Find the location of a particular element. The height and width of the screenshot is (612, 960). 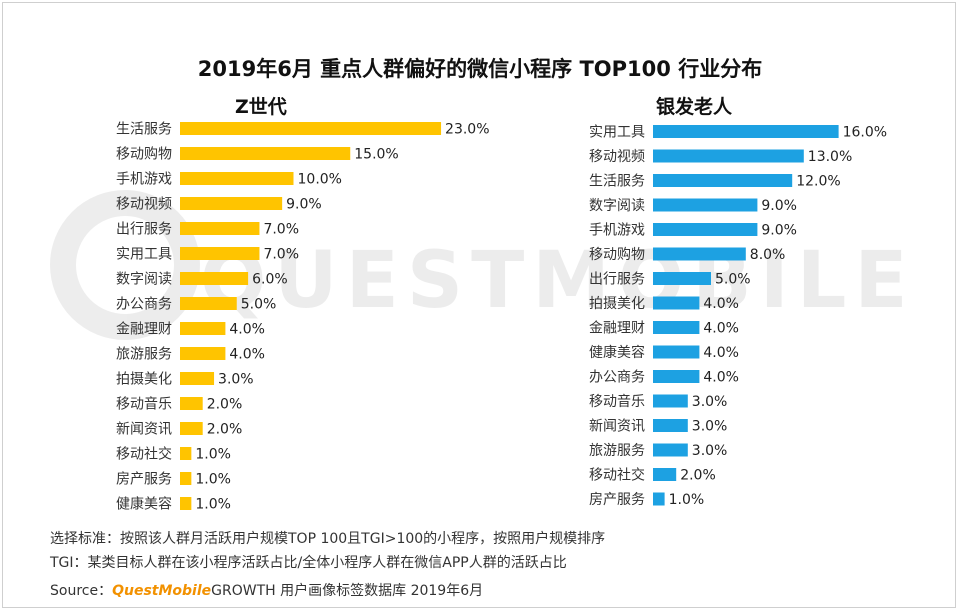

value-label-silver: 1.0% is located at coordinates (687, 500).